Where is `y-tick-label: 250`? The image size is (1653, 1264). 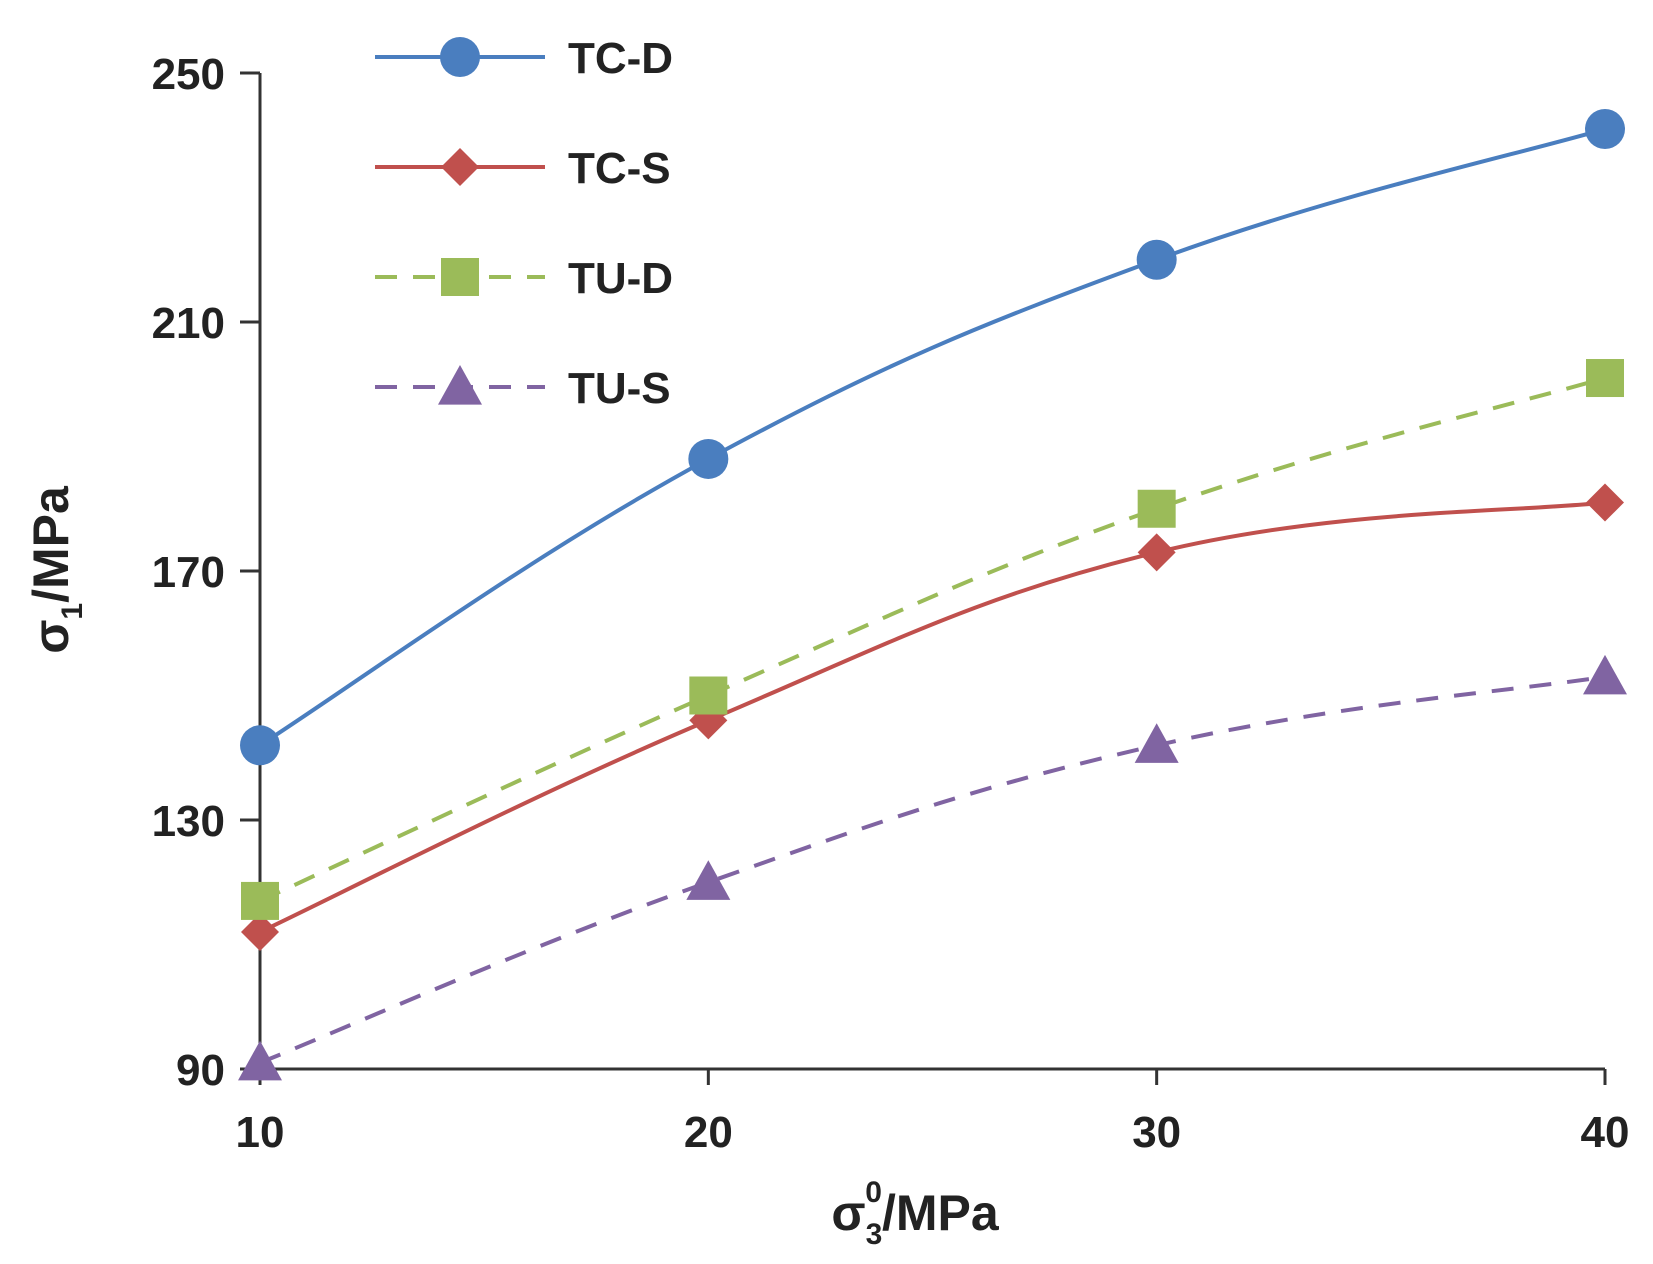
y-tick-label: 250 is located at coordinates (188, 74).